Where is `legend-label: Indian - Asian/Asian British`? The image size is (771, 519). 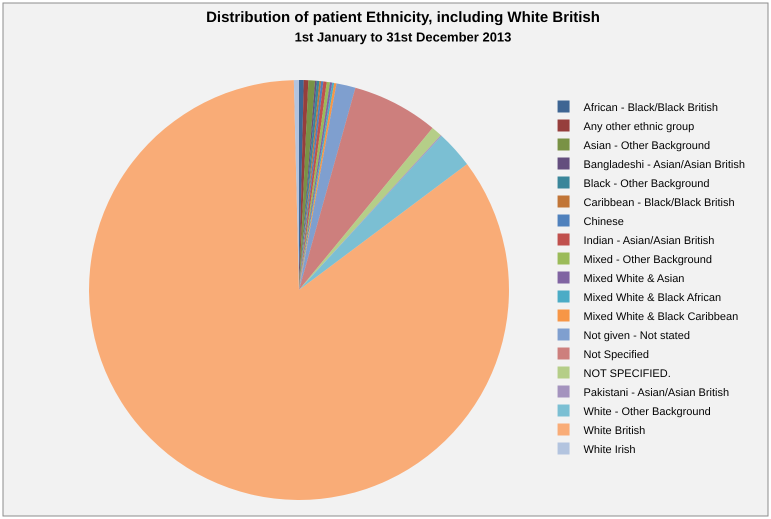
legend-label: Indian - Asian/Asian British is located at coordinates (649, 240).